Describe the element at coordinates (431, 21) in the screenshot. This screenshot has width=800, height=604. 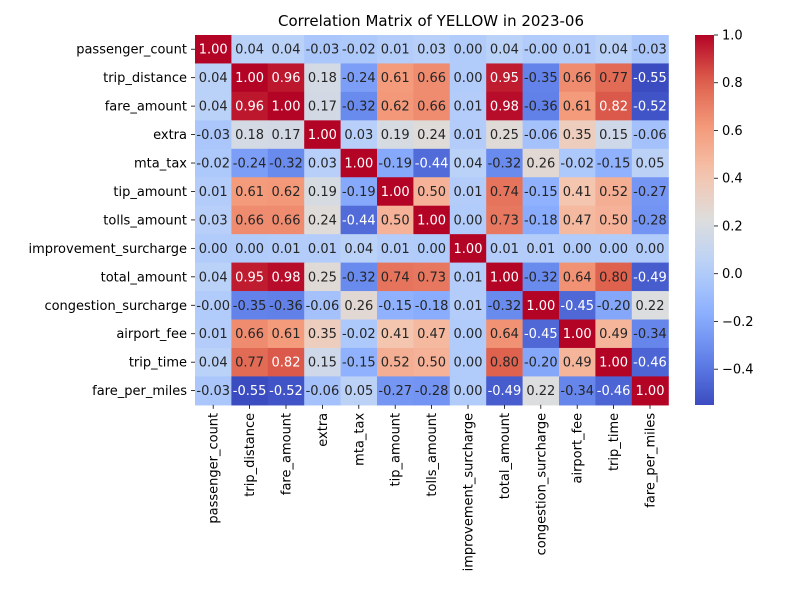
I see `chart-title: Correlation Matrix of YELLOW in 2023-06` at that location.